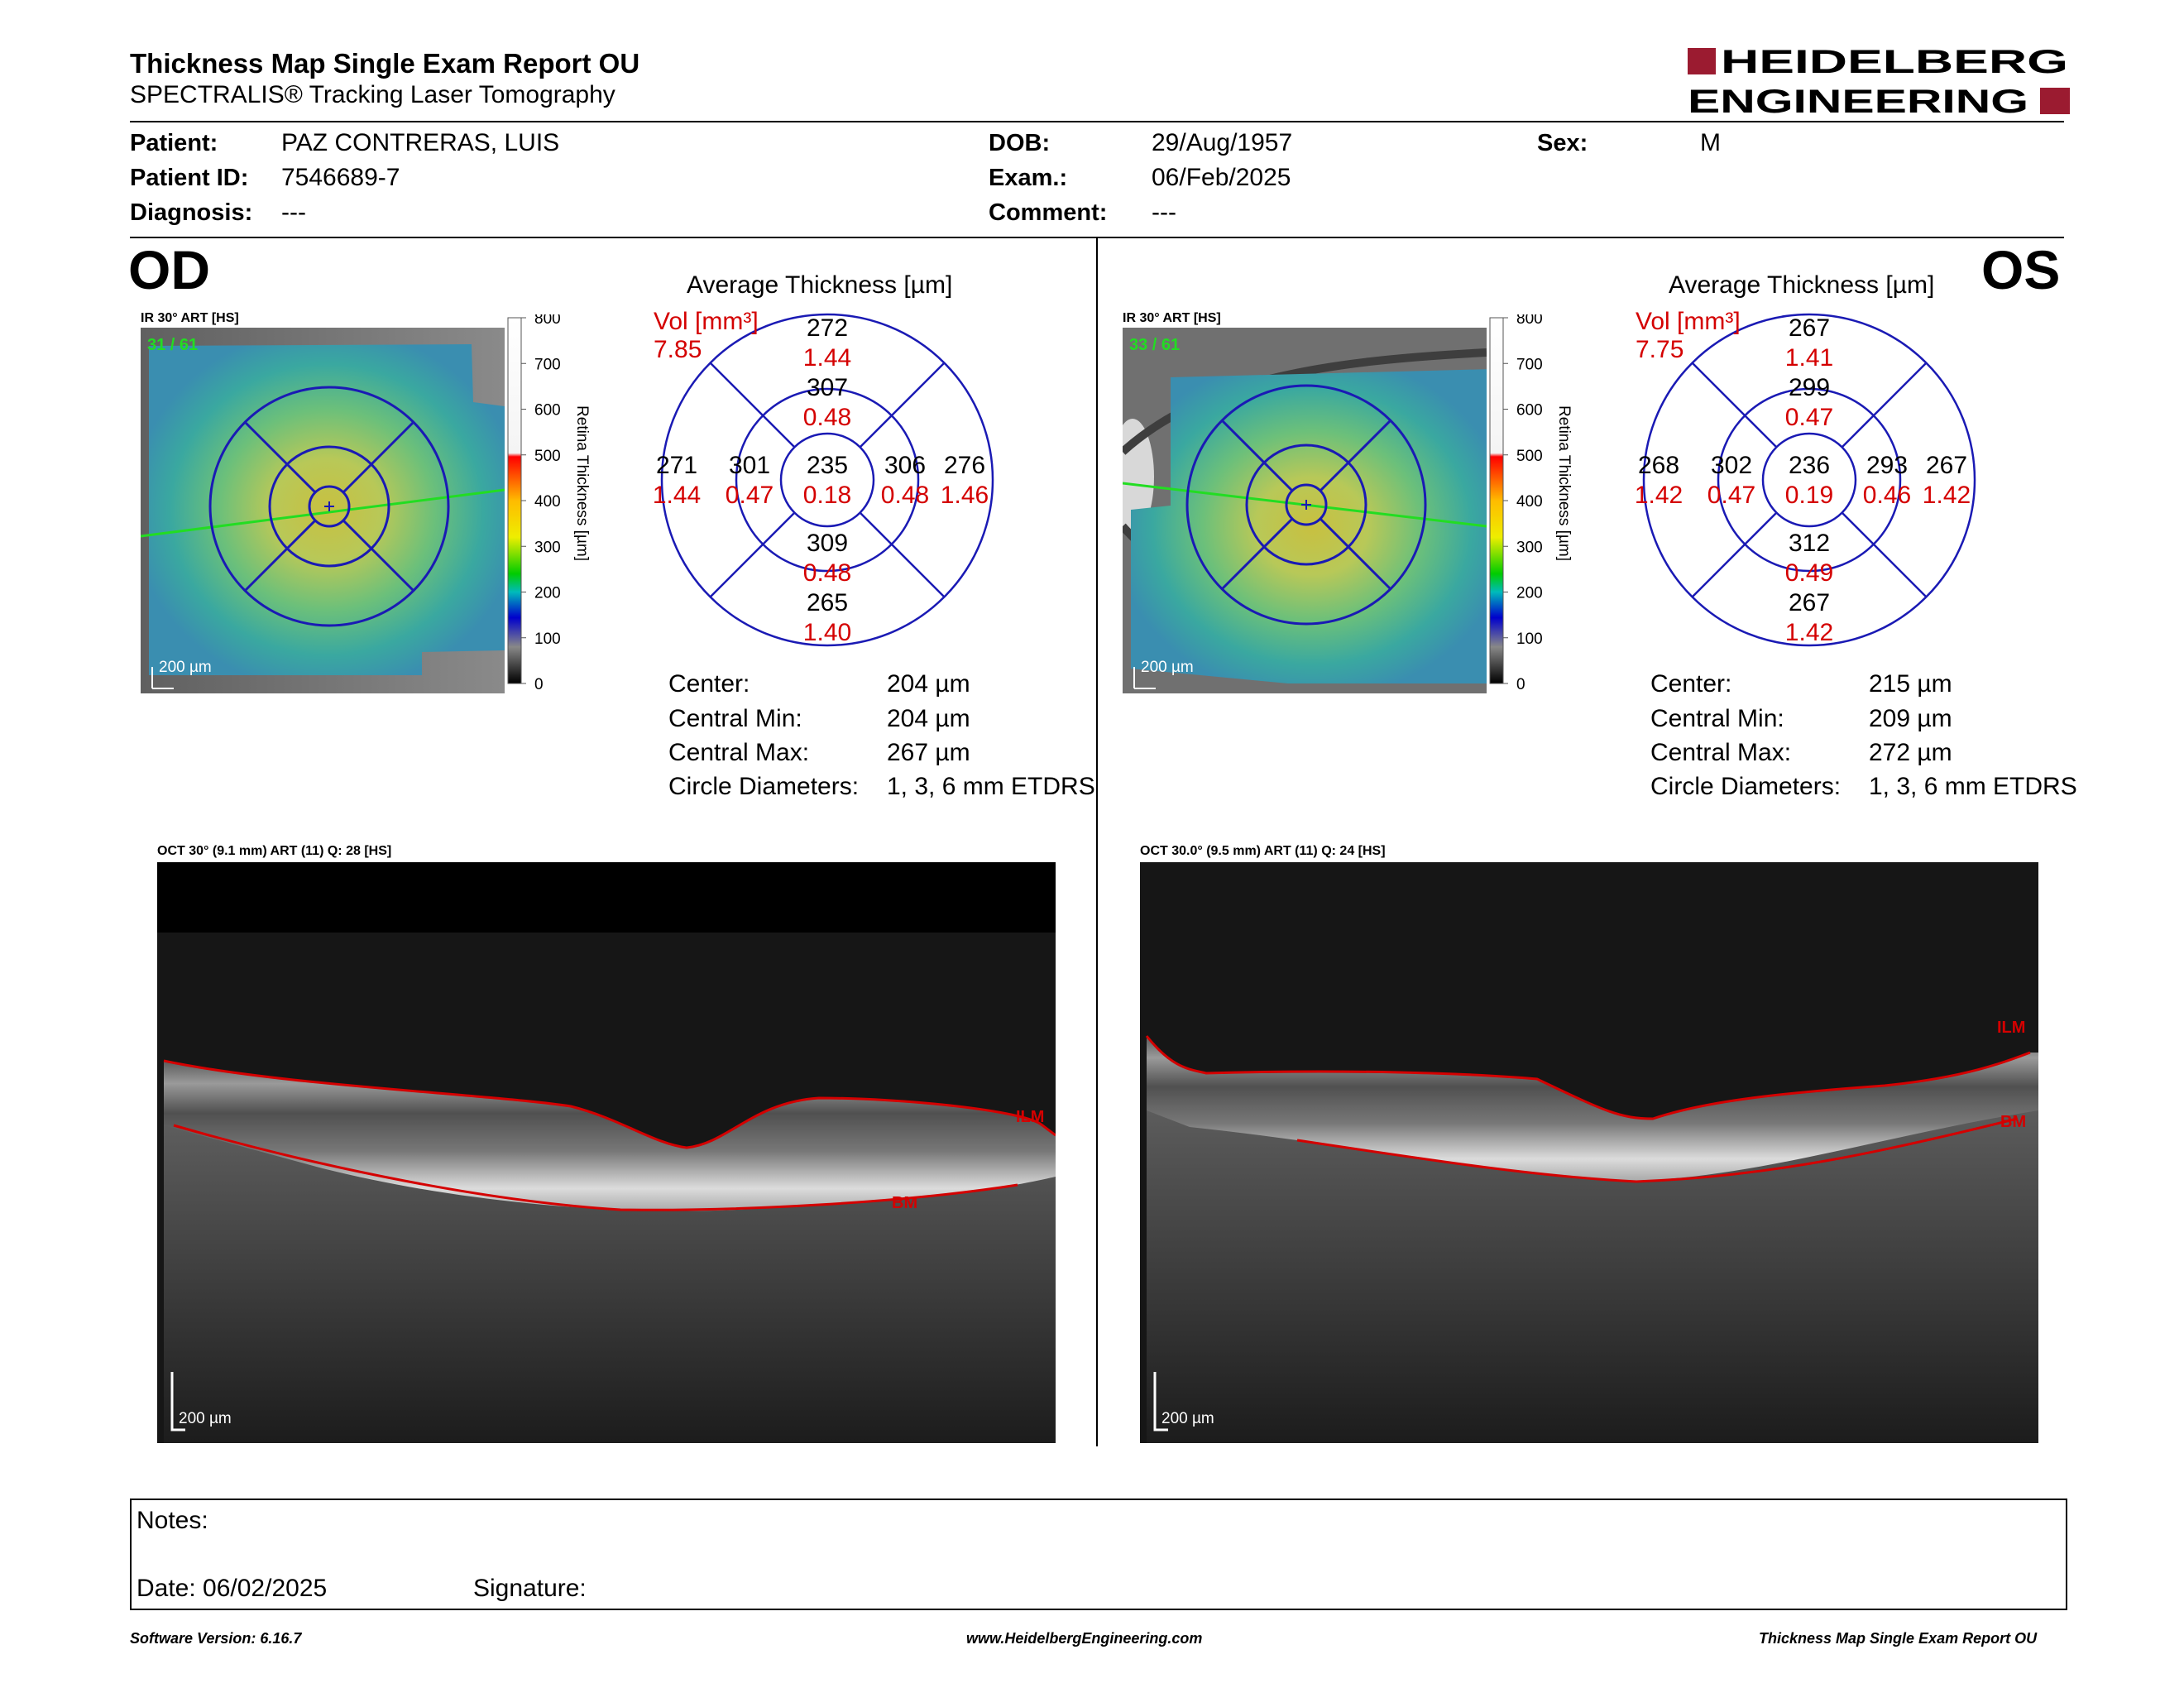  Describe the element at coordinates (1947, 495) in the screenshot. I see `os-outer-right-volume: 1.42` at that location.